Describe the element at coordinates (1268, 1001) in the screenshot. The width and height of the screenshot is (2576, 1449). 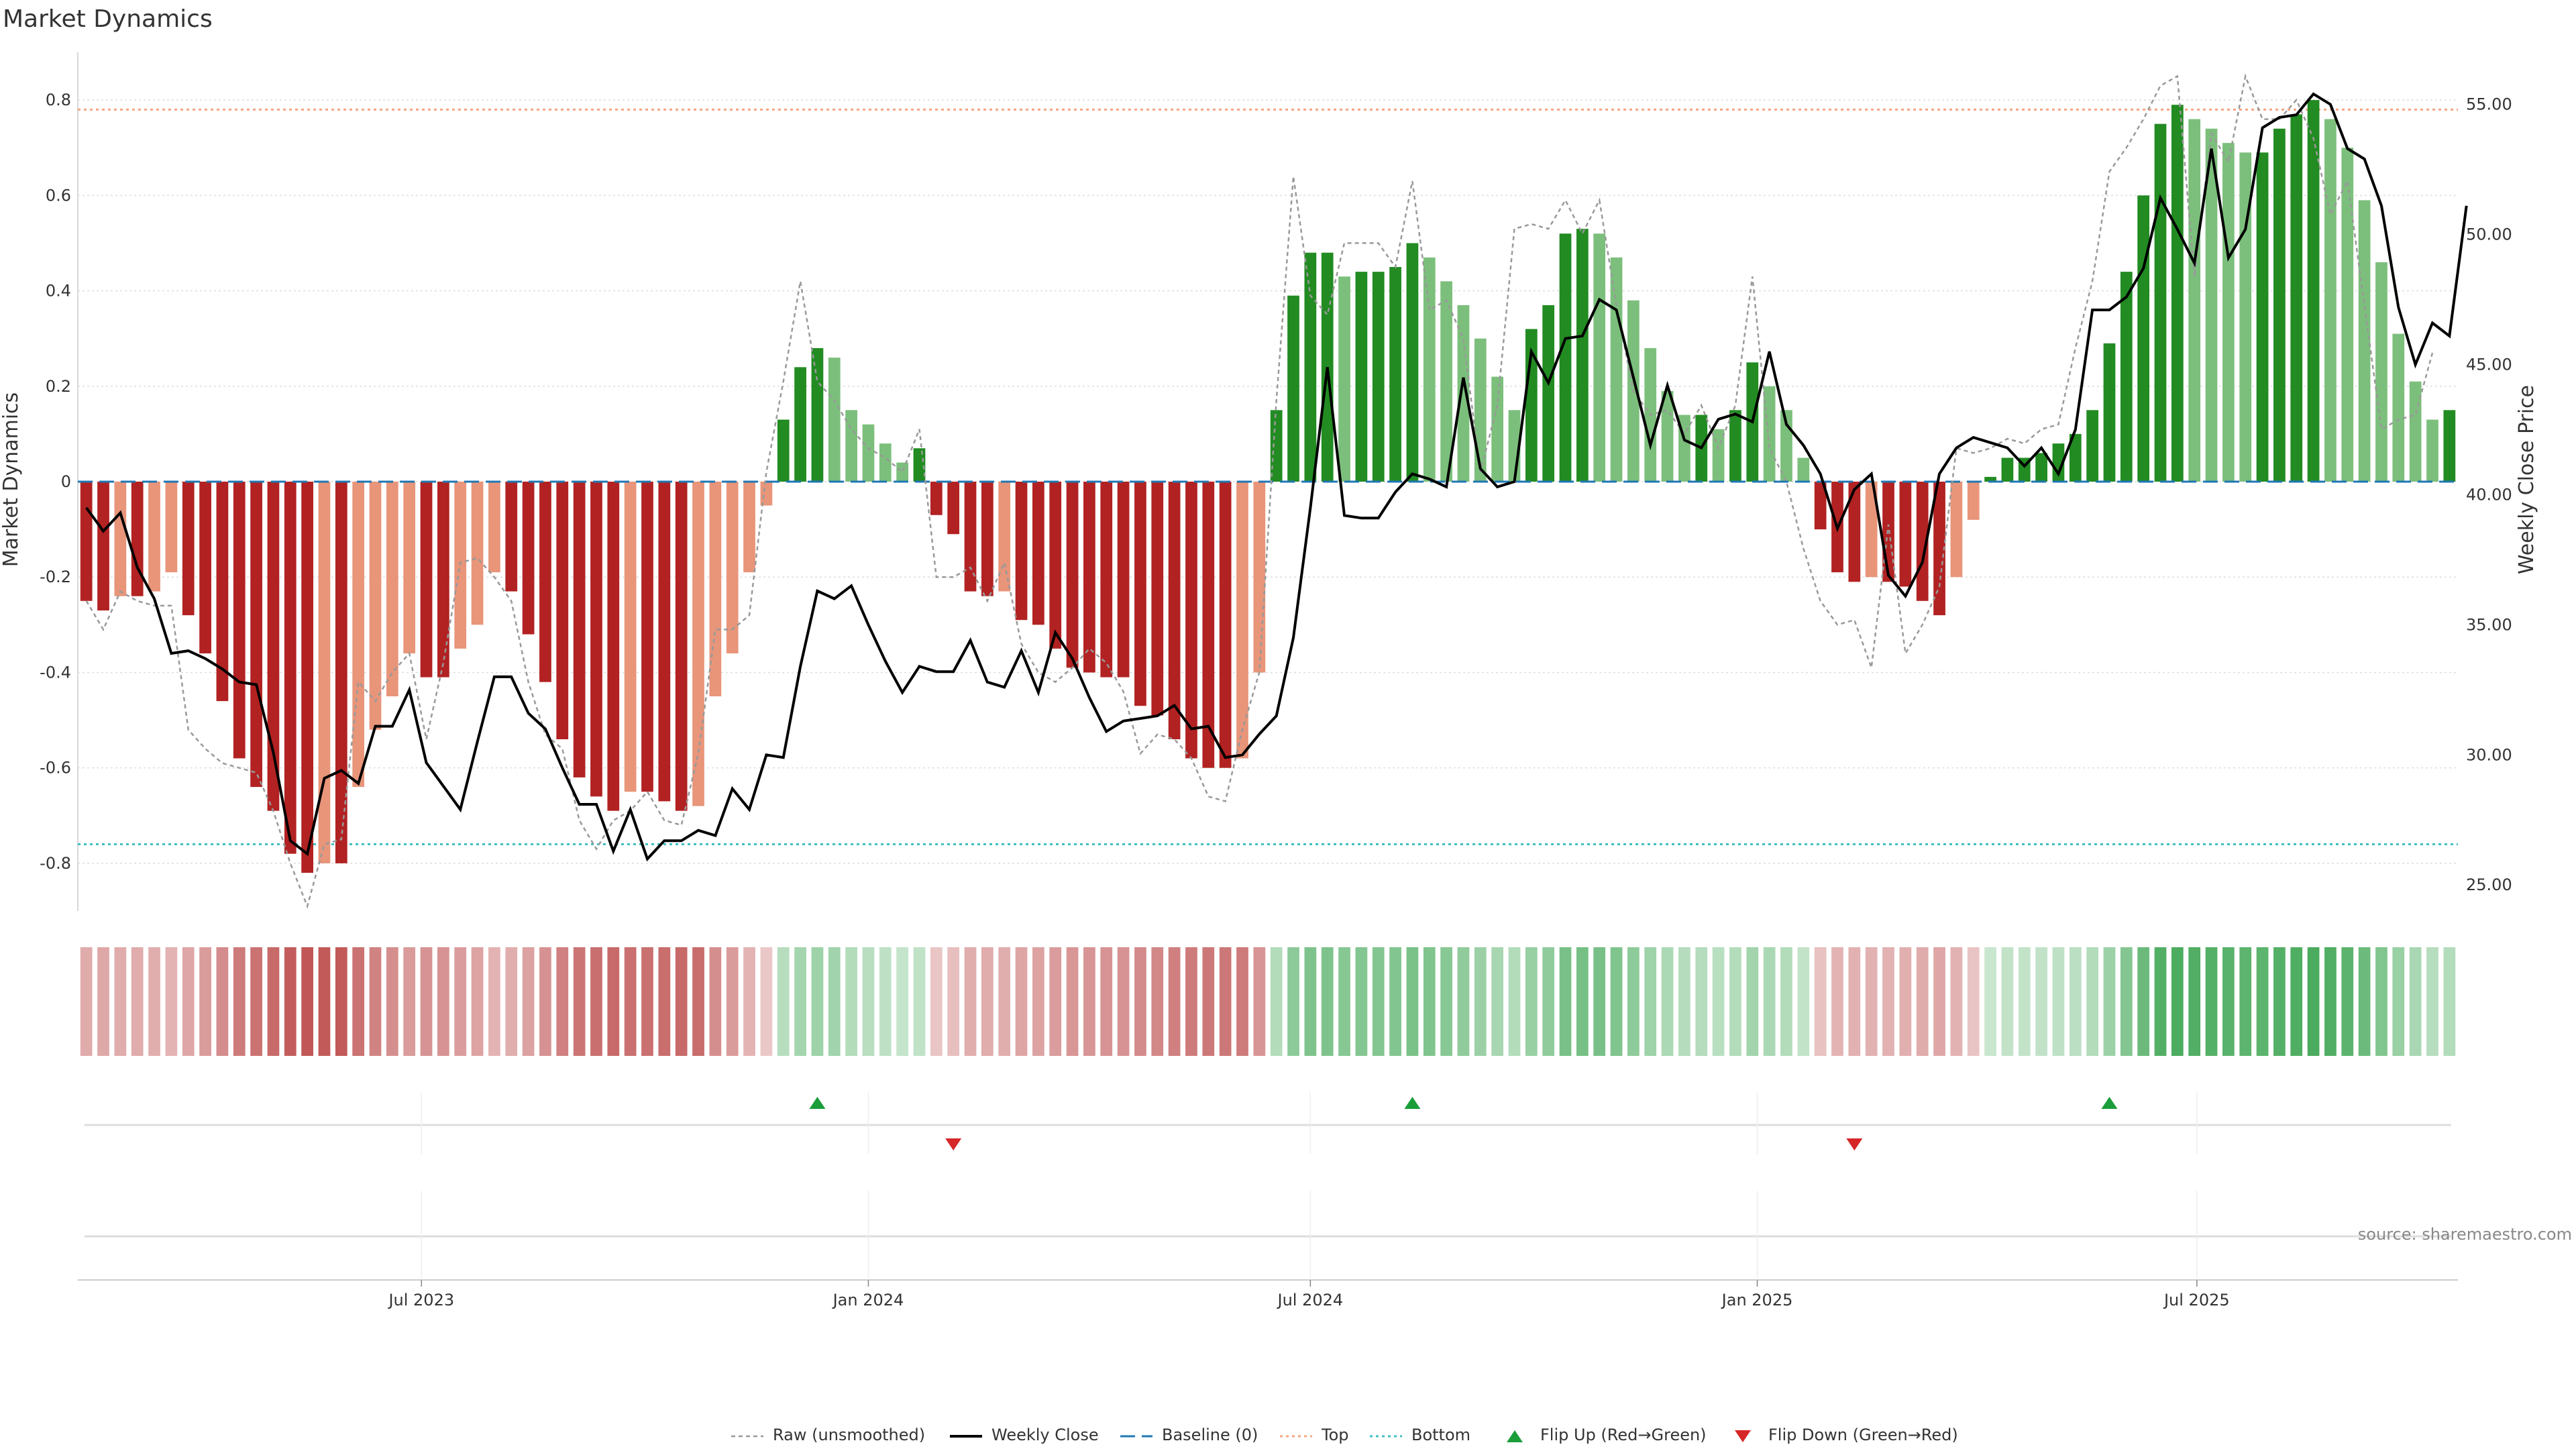
I see `heat-strip` at that location.